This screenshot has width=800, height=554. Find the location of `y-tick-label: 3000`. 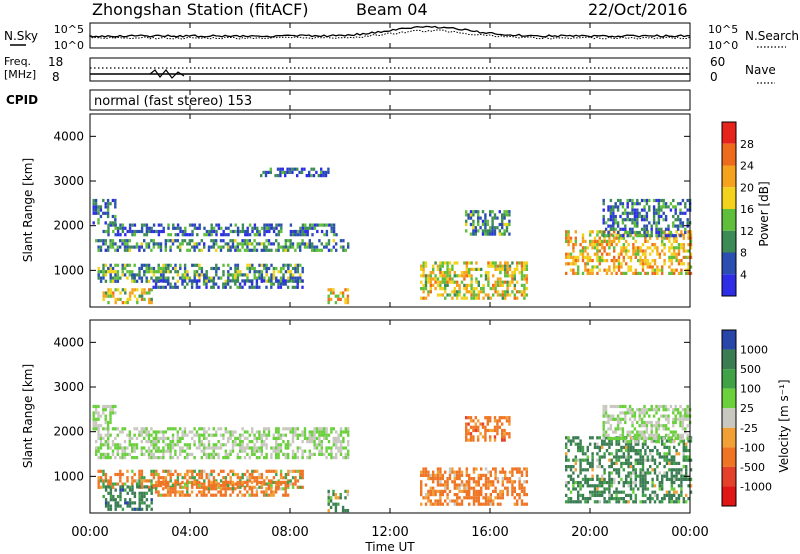

y-tick-label: 3000 is located at coordinates (68, 387).